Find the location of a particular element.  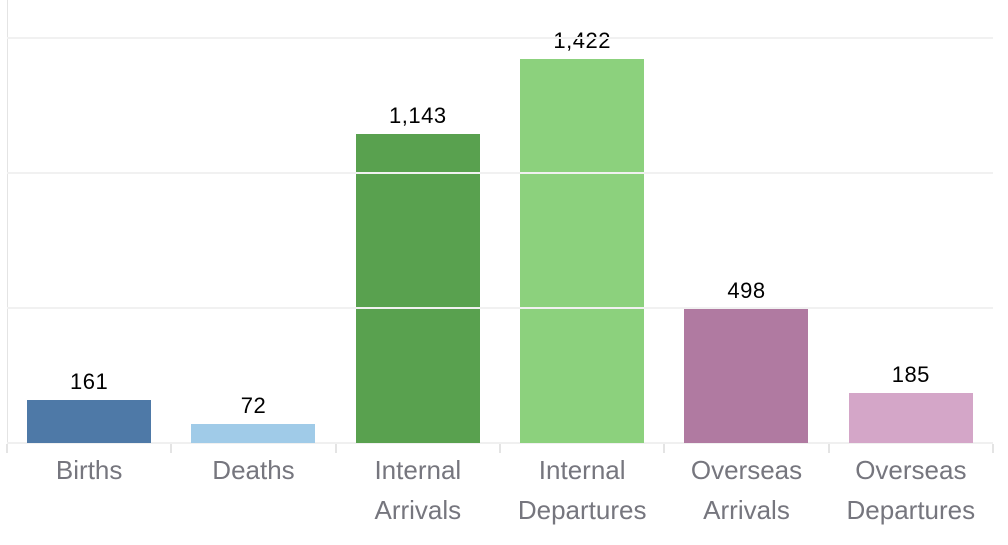

bar-overseas-departures is located at coordinates (910, 418).